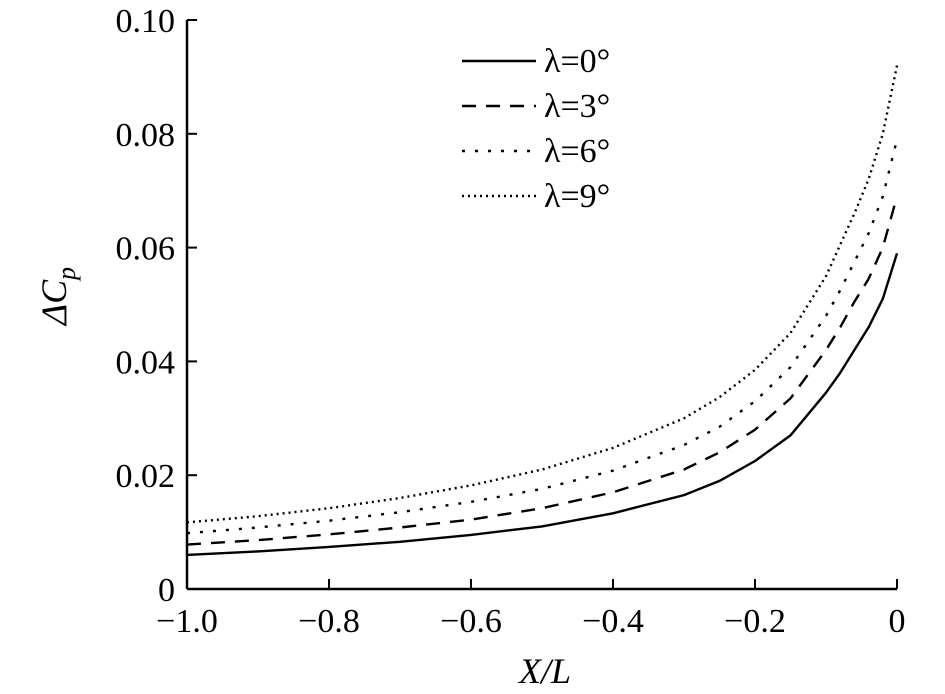 The width and height of the screenshot is (945, 694). Describe the element at coordinates (577, 106) in the screenshot. I see `legend-label-1: λ=3°` at that location.